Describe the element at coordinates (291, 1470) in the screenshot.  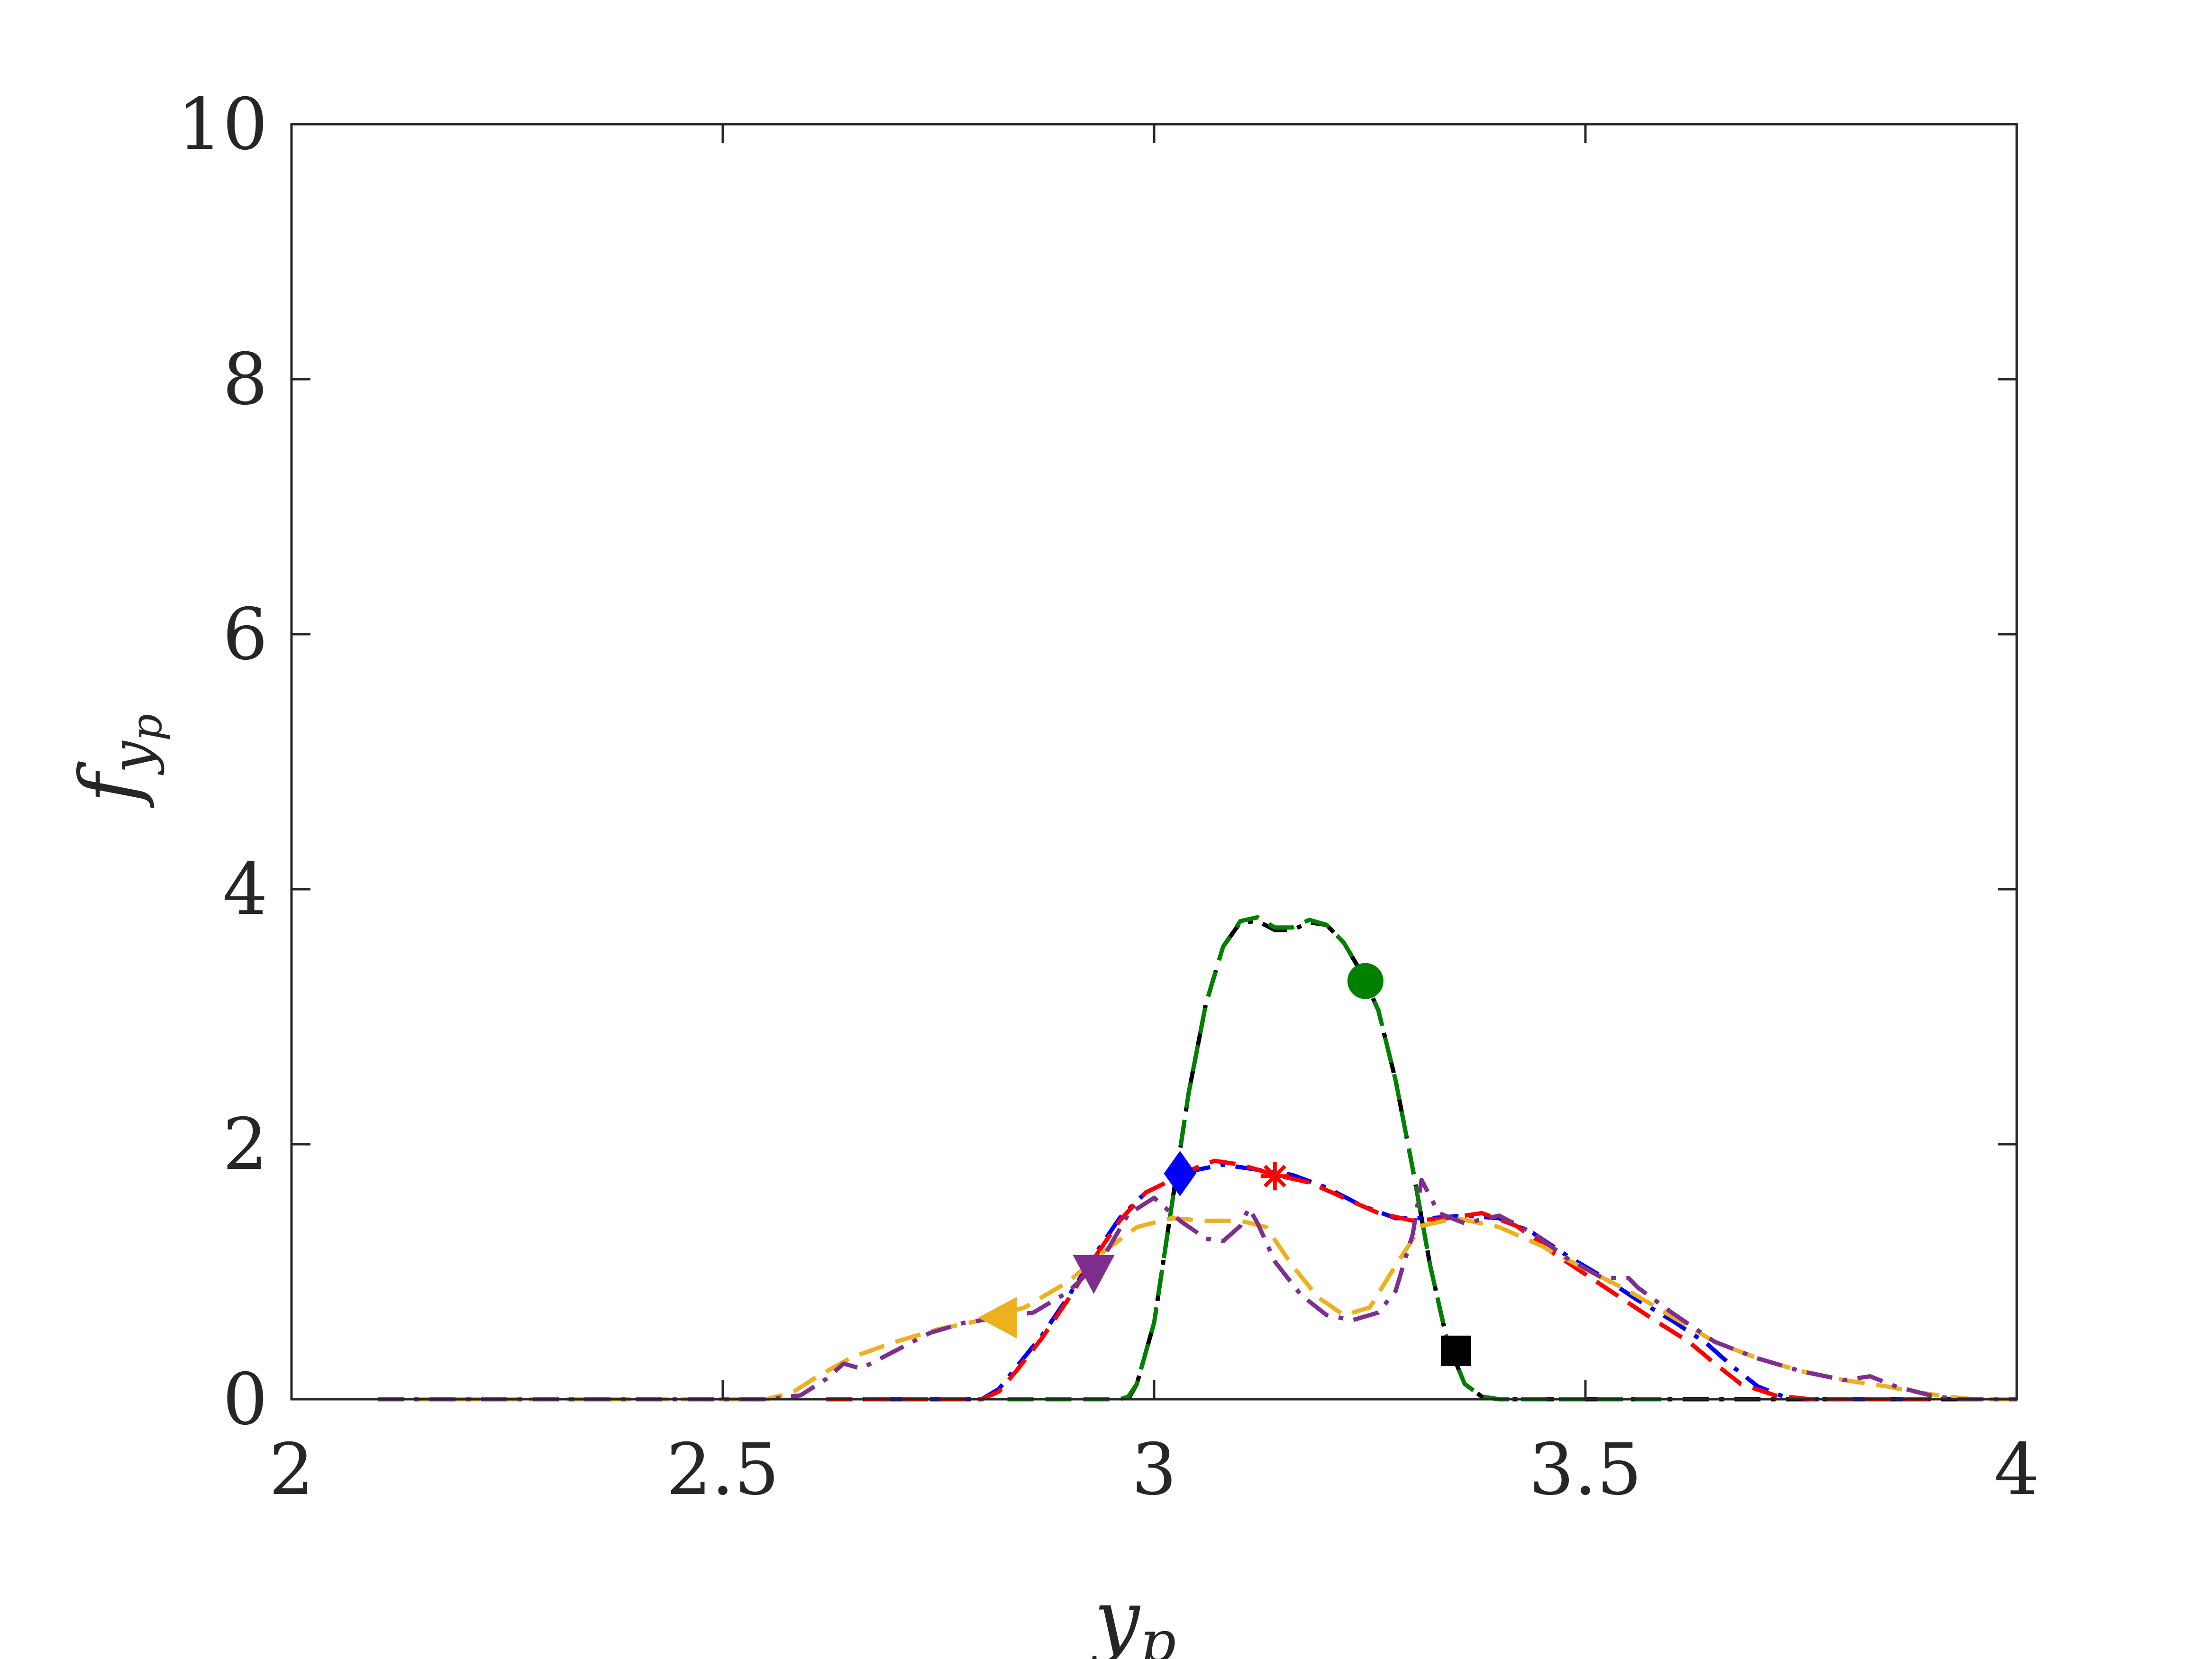
I see `x-tick-label: 2` at that location.